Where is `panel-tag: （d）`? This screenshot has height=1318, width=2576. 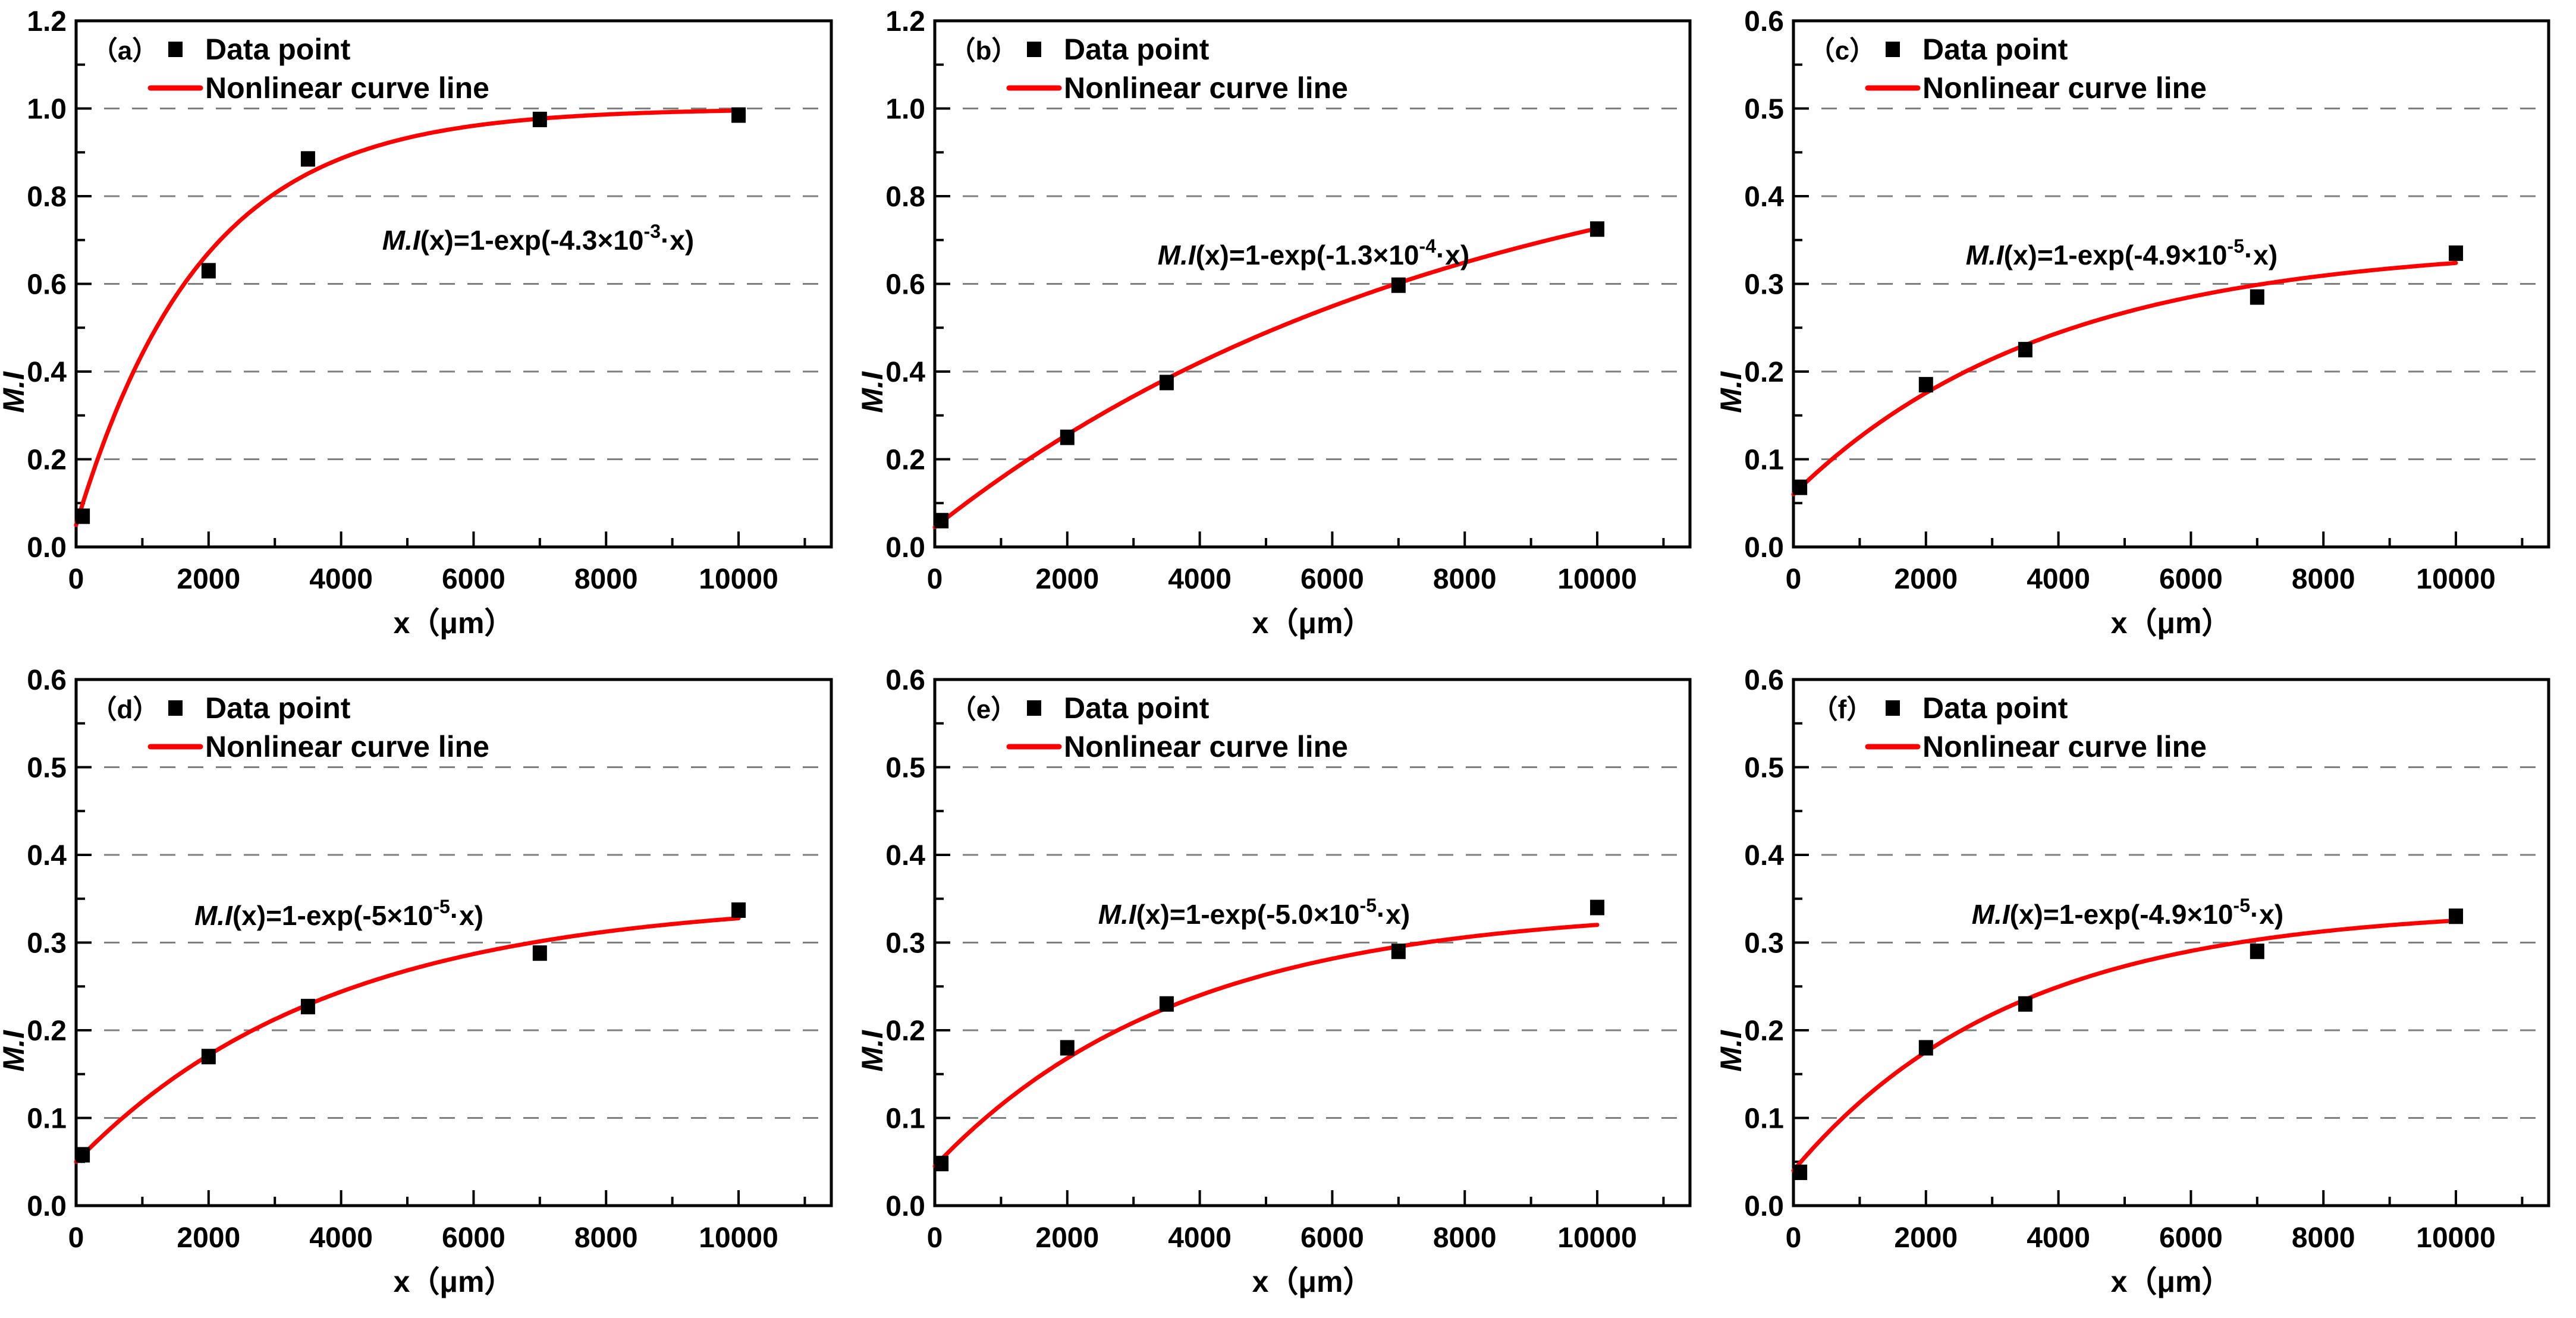
panel-tag: （d） is located at coordinates (125, 710).